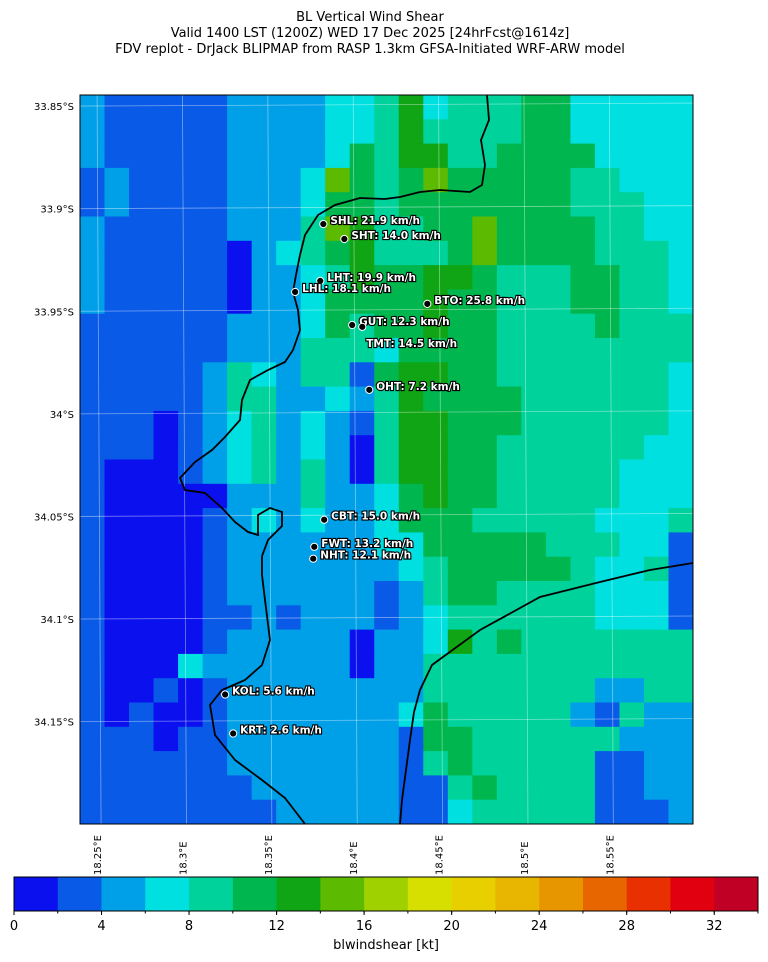 Image resolution: width=768 pixels, height=962 pixels. I want to click on coast, so click(444, 146).